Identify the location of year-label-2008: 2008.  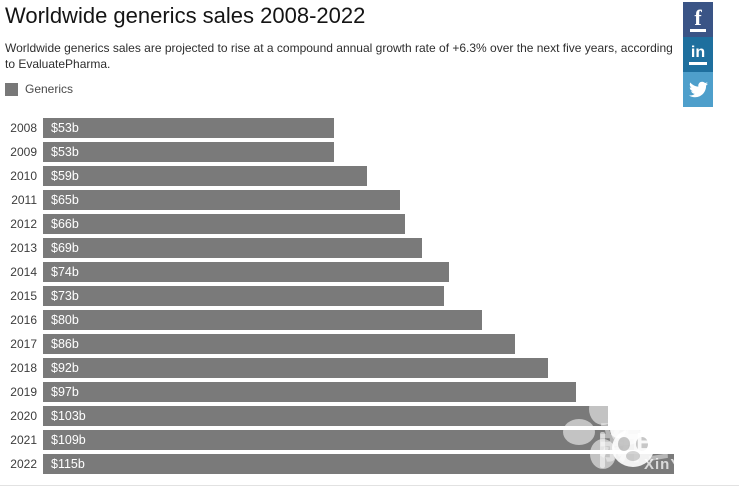
(23, 128).